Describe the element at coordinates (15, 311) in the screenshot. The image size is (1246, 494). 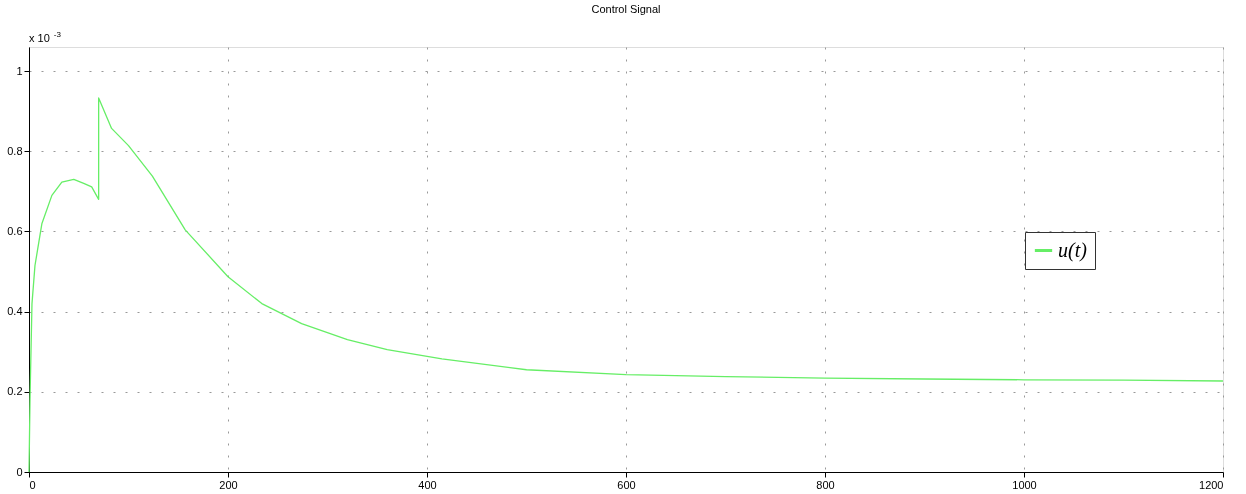
I see `y-tick-label: 0.4` at that location.